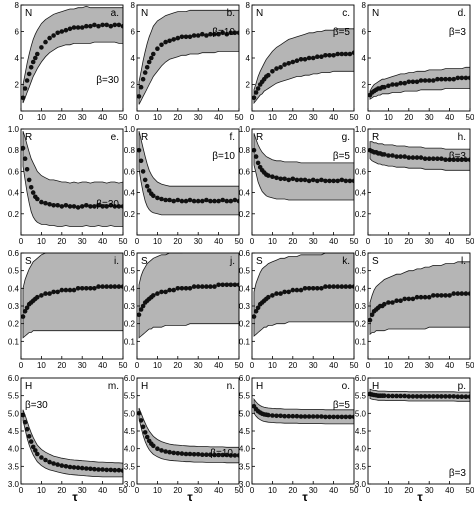 Image resolution: width=474 pixels, height=505 pixels. What do you see at coordinates (115, 137) in the screenshot?
I see `panel-letter: e.` at bounding box center [115, 137].